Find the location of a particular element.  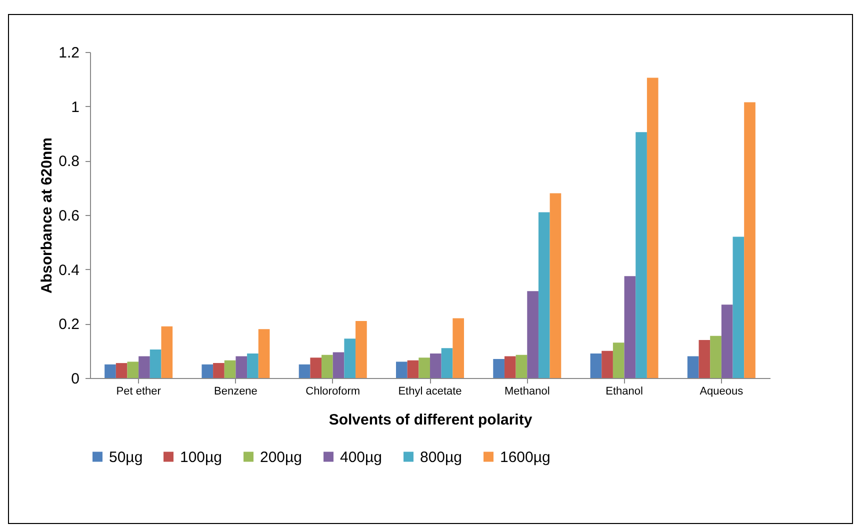

y-tick-label: 0.4 is located at coordinates (69, 270).